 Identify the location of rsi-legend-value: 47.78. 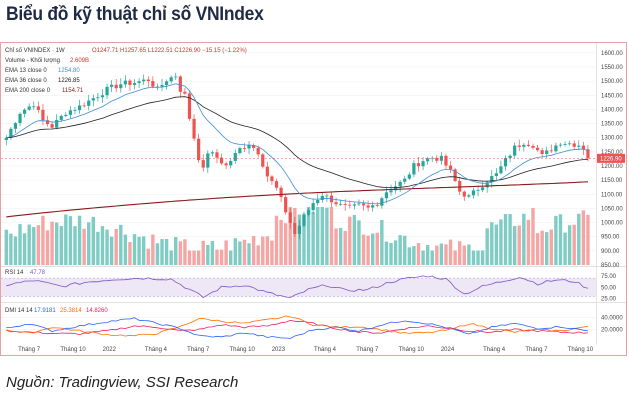
(38, 273).